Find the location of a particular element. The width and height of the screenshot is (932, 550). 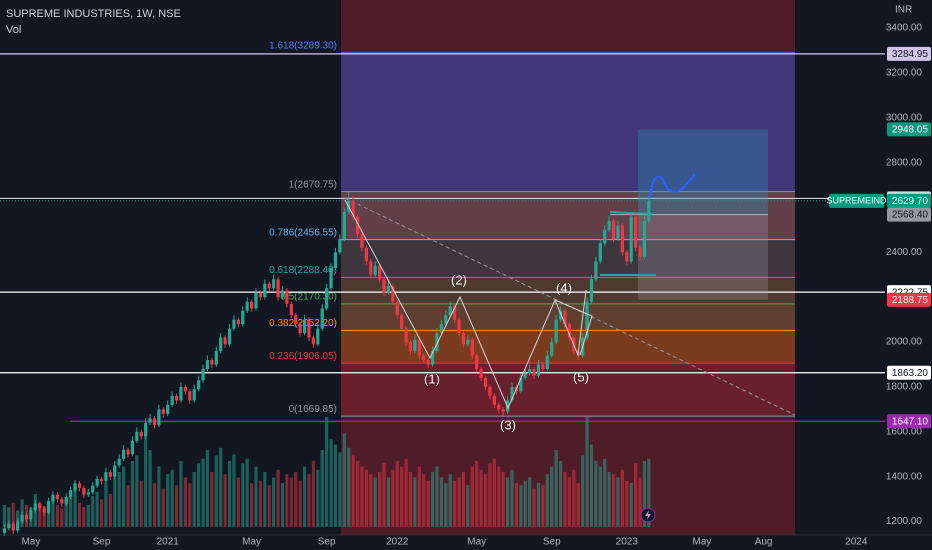

y-tick-label: 3400.00 is located at coordinates (904, 28).